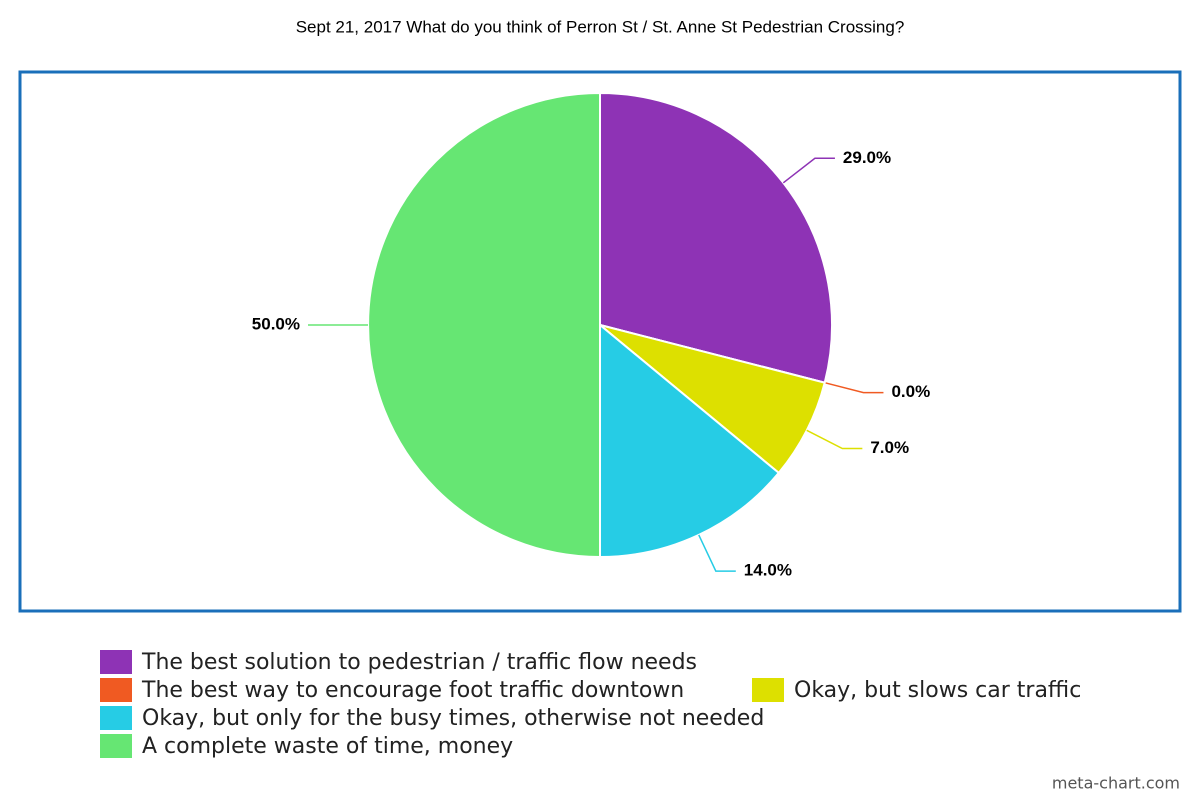  What do you see at coordinates (768, 570) in the screenshot?
I see `value-label: 14.0%` at bounding box center [768, 570].